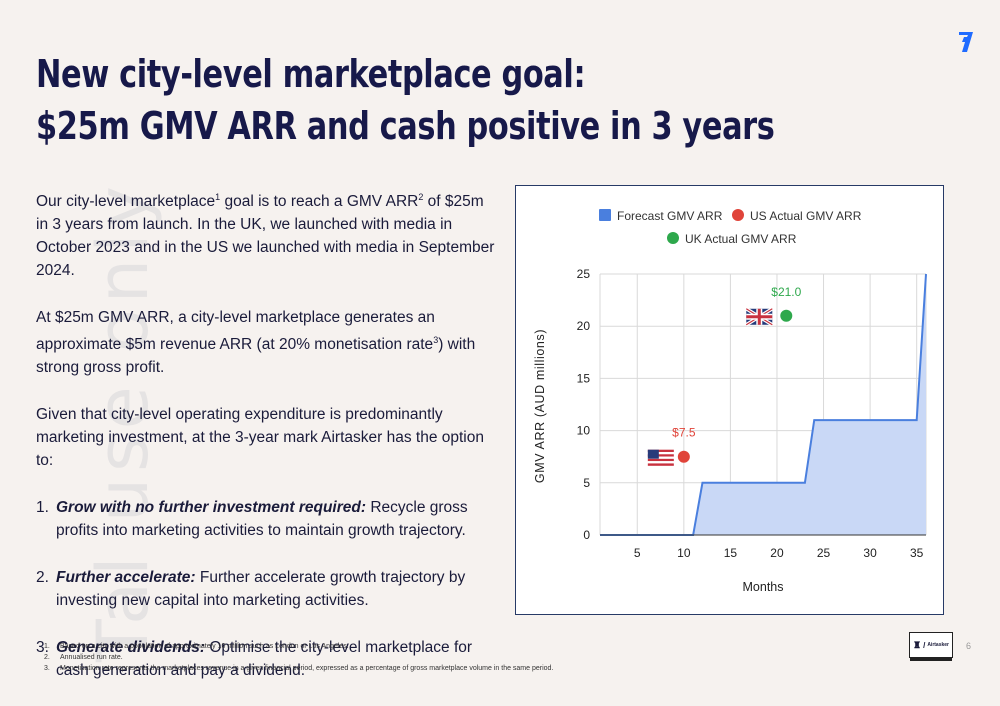  What do you see at coordinates (759, 317) in the screenshot?
I see `uk-flag-icon` at bounding box center [759, 317].